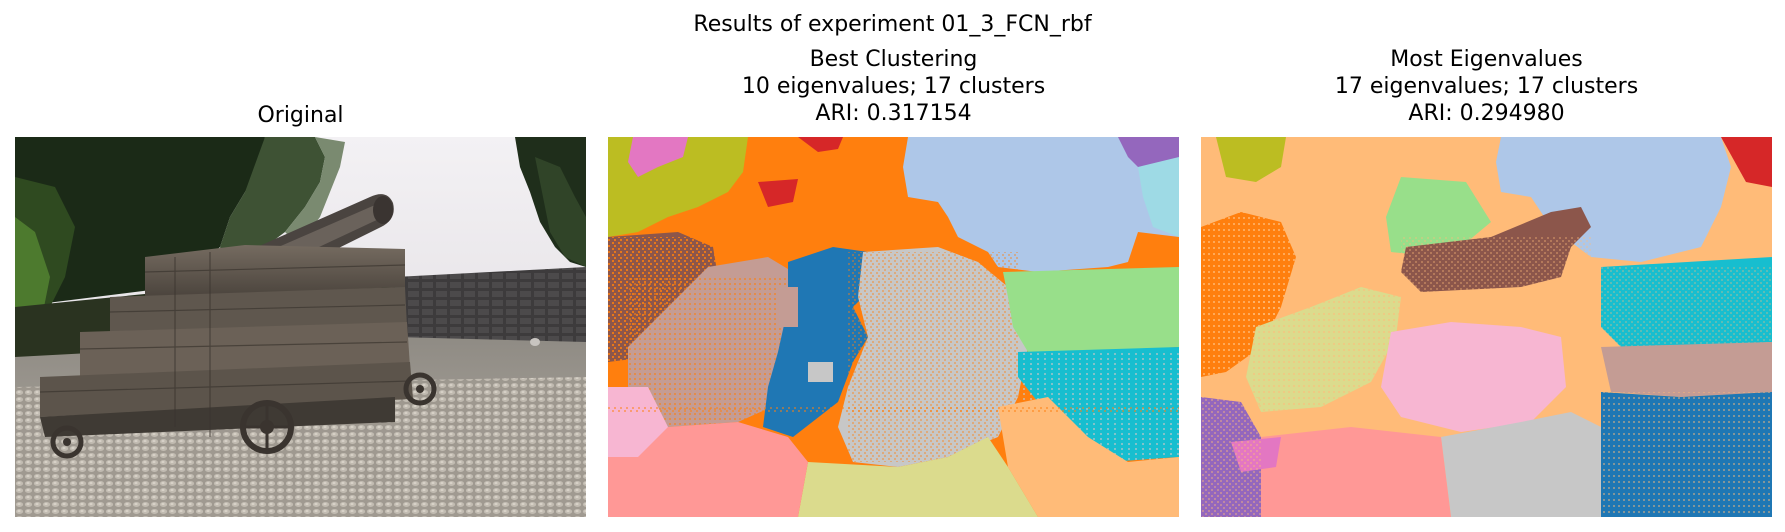  I want to click on panel-original-title: Original, so click(300, 115).